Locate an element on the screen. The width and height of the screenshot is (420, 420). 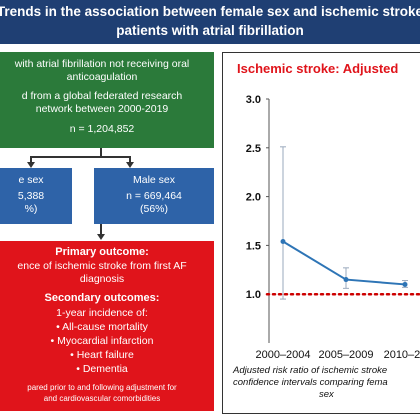
y-tick-label: 3.0 is located at coordinates (253, 100).